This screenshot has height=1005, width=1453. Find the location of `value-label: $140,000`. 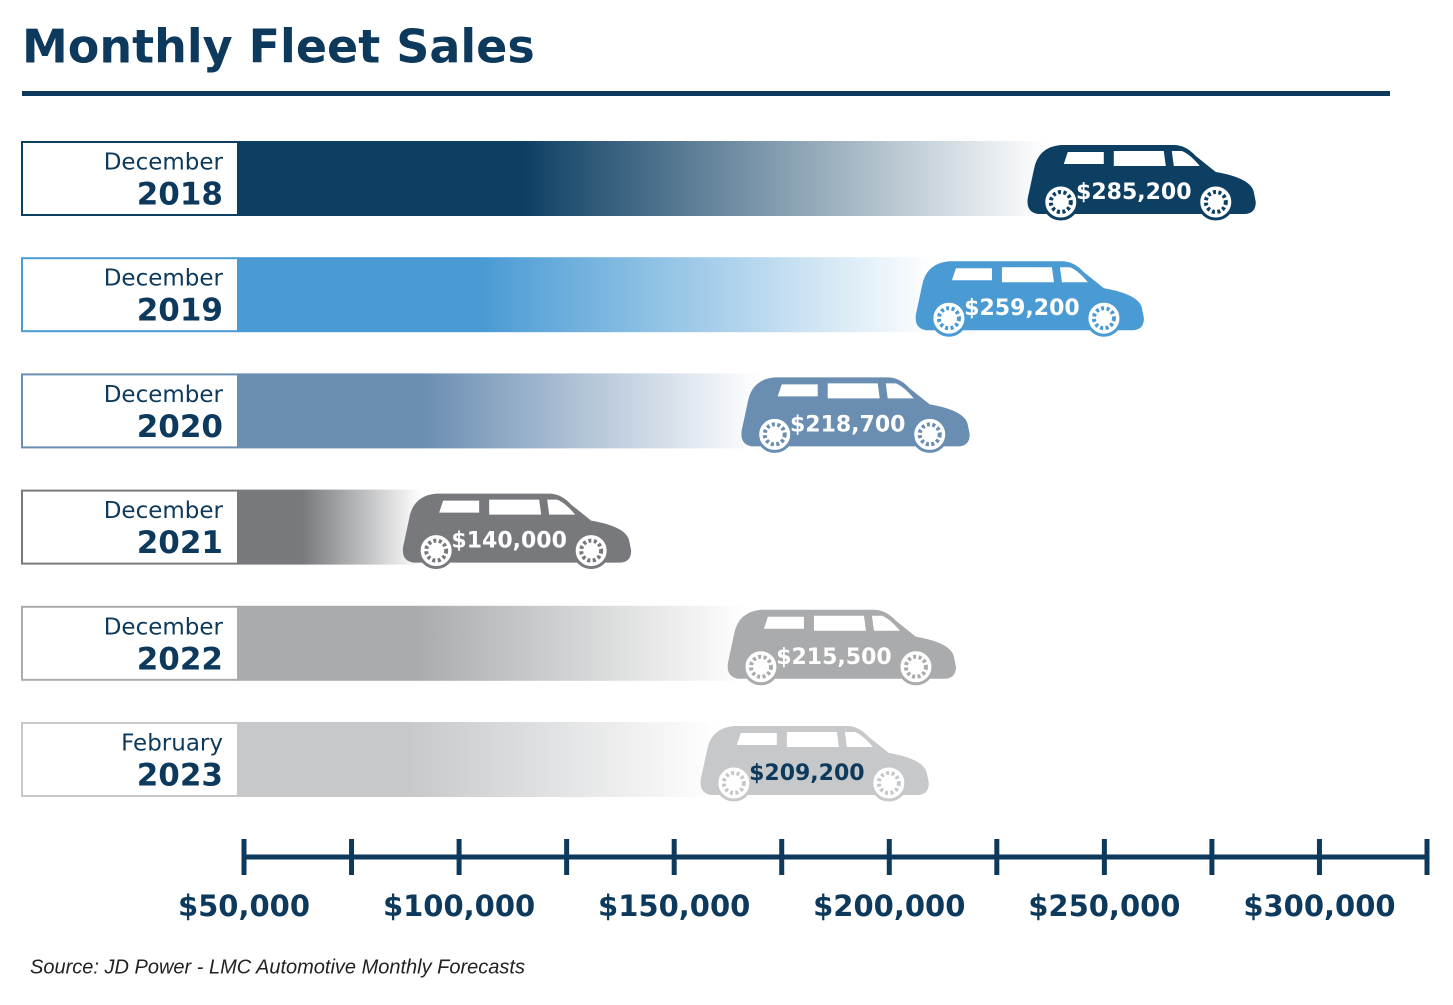

value-label: $140,000 is located at coordinates (509, 541).